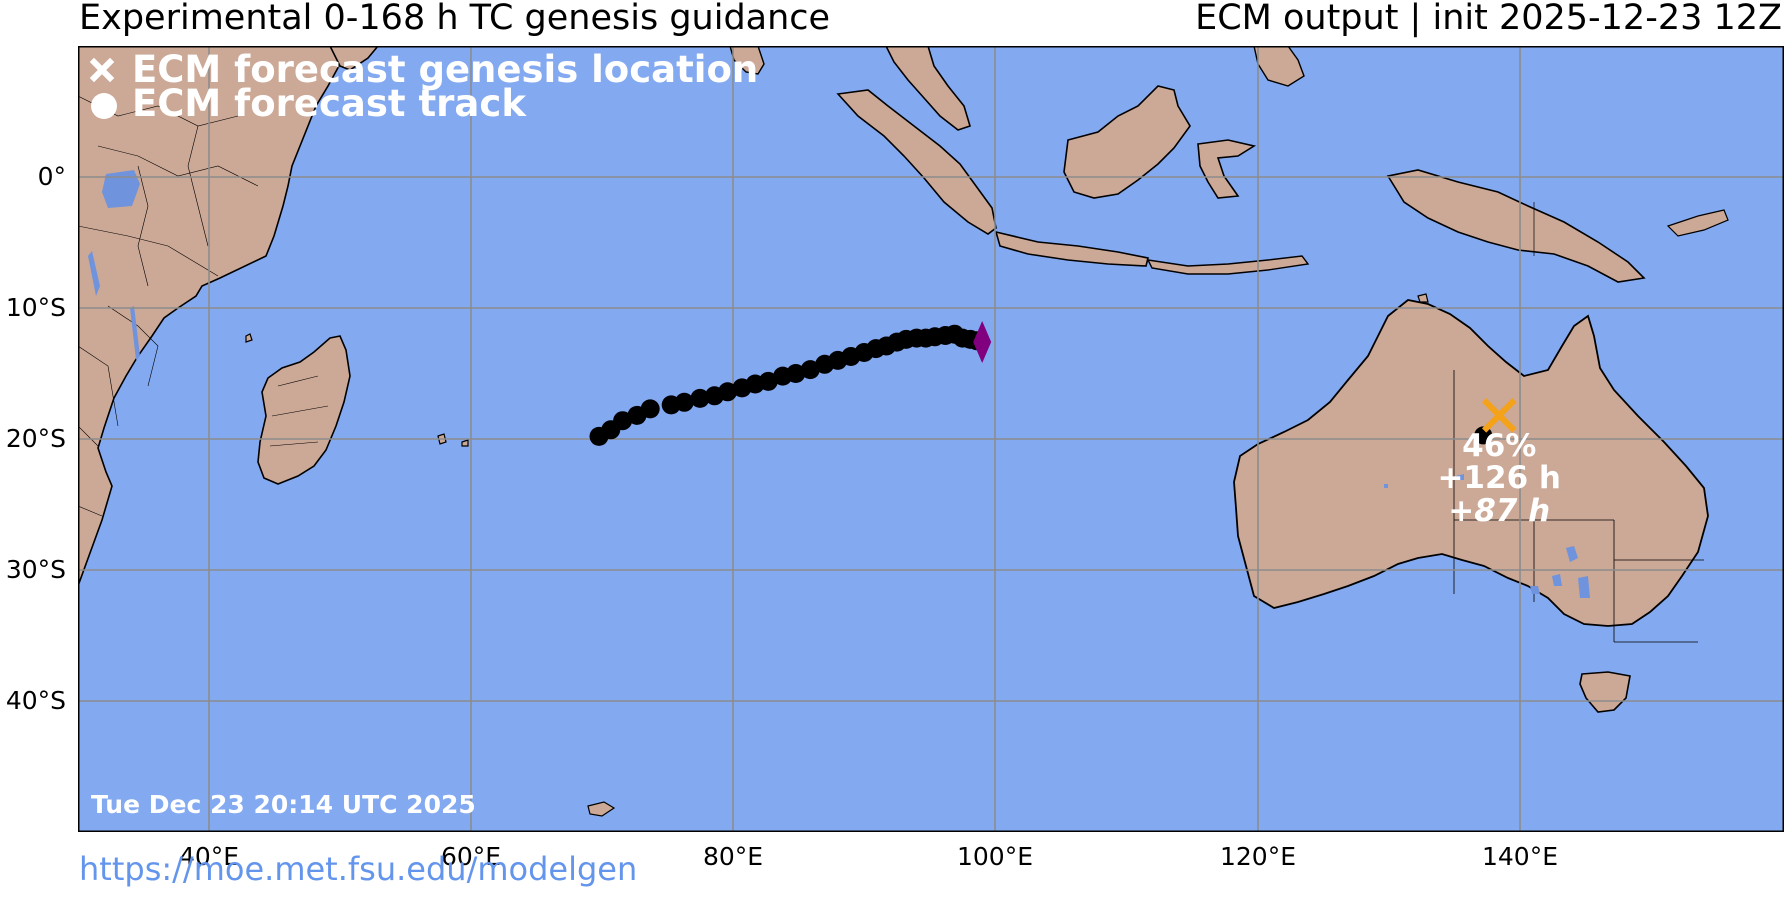  I want to click on legend-track-label: ECM forecast track, so click(329, 103).